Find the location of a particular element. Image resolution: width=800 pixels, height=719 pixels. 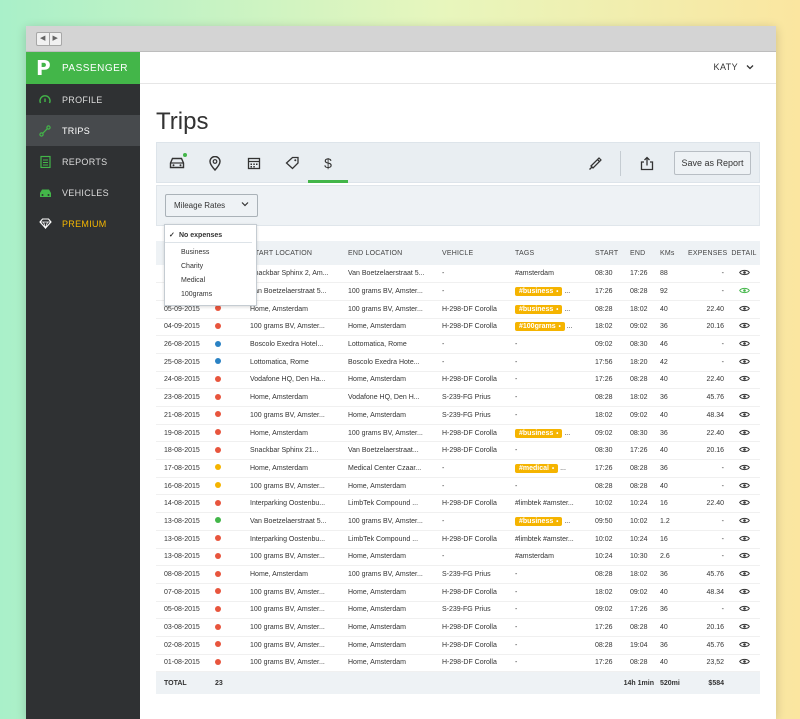

dropdown-option-charity: Charity is located at coordinates (192, 266).